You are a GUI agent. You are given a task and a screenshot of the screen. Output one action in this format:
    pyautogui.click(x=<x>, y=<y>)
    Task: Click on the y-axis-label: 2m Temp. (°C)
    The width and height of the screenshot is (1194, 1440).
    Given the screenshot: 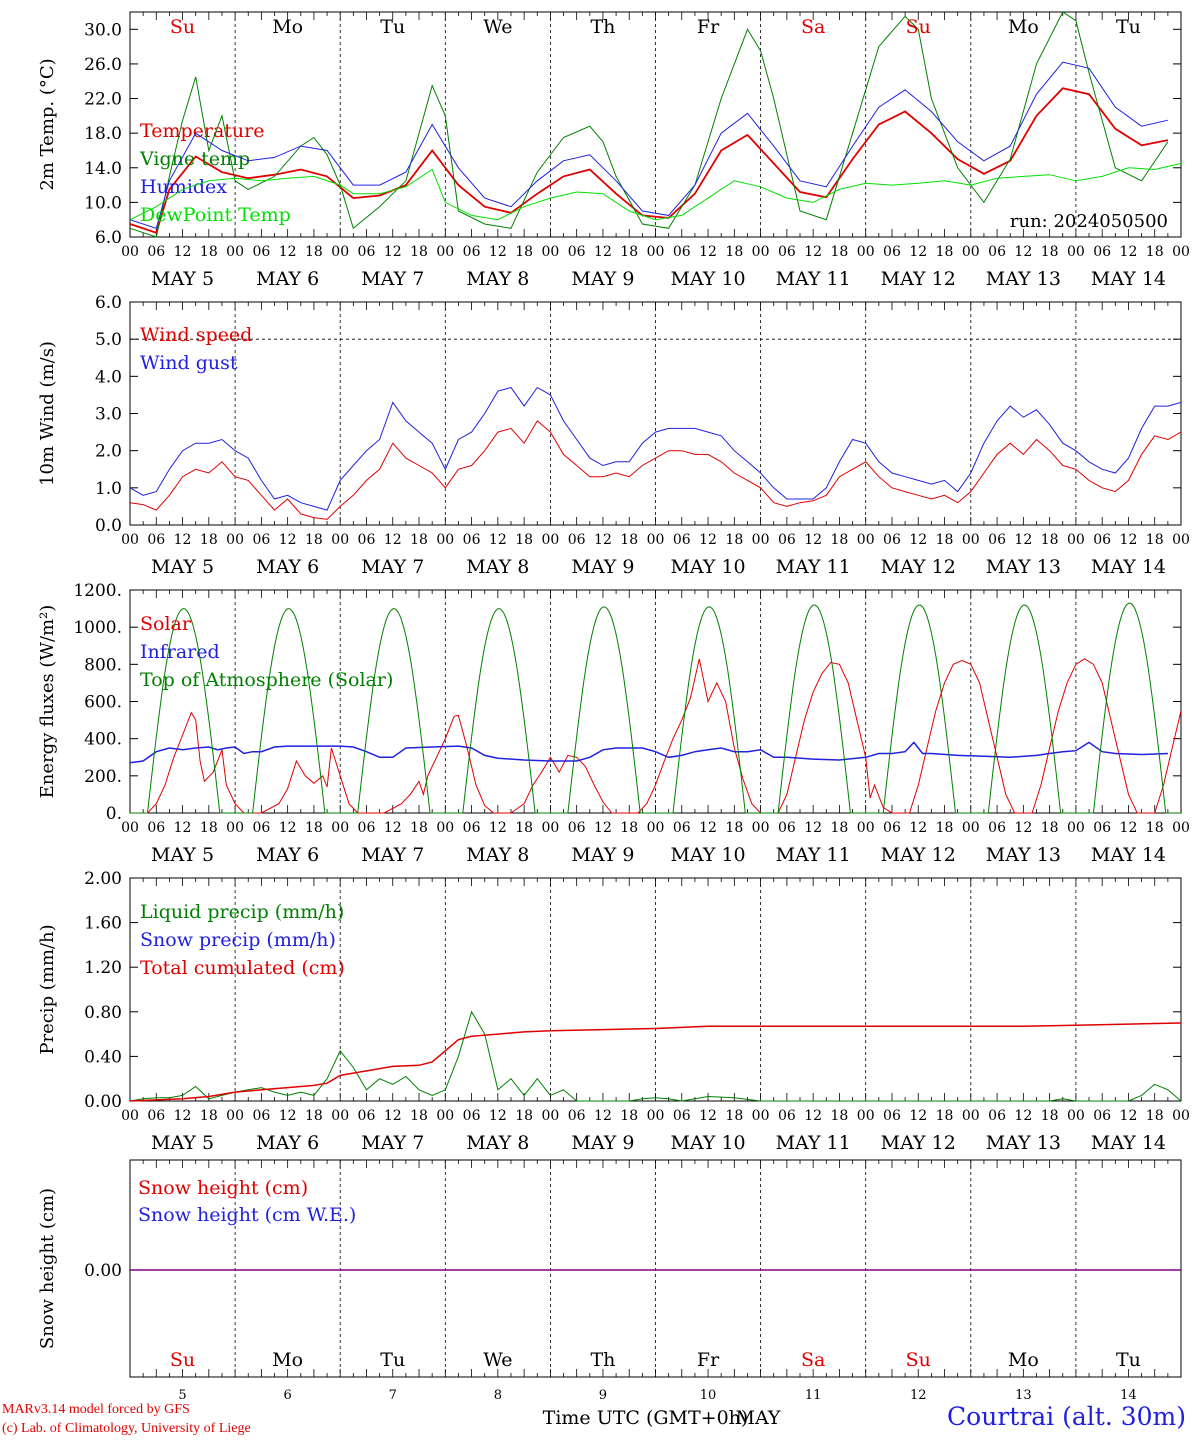 What is the action you would take?
    pyautogui.click(x=47, y=124)
    